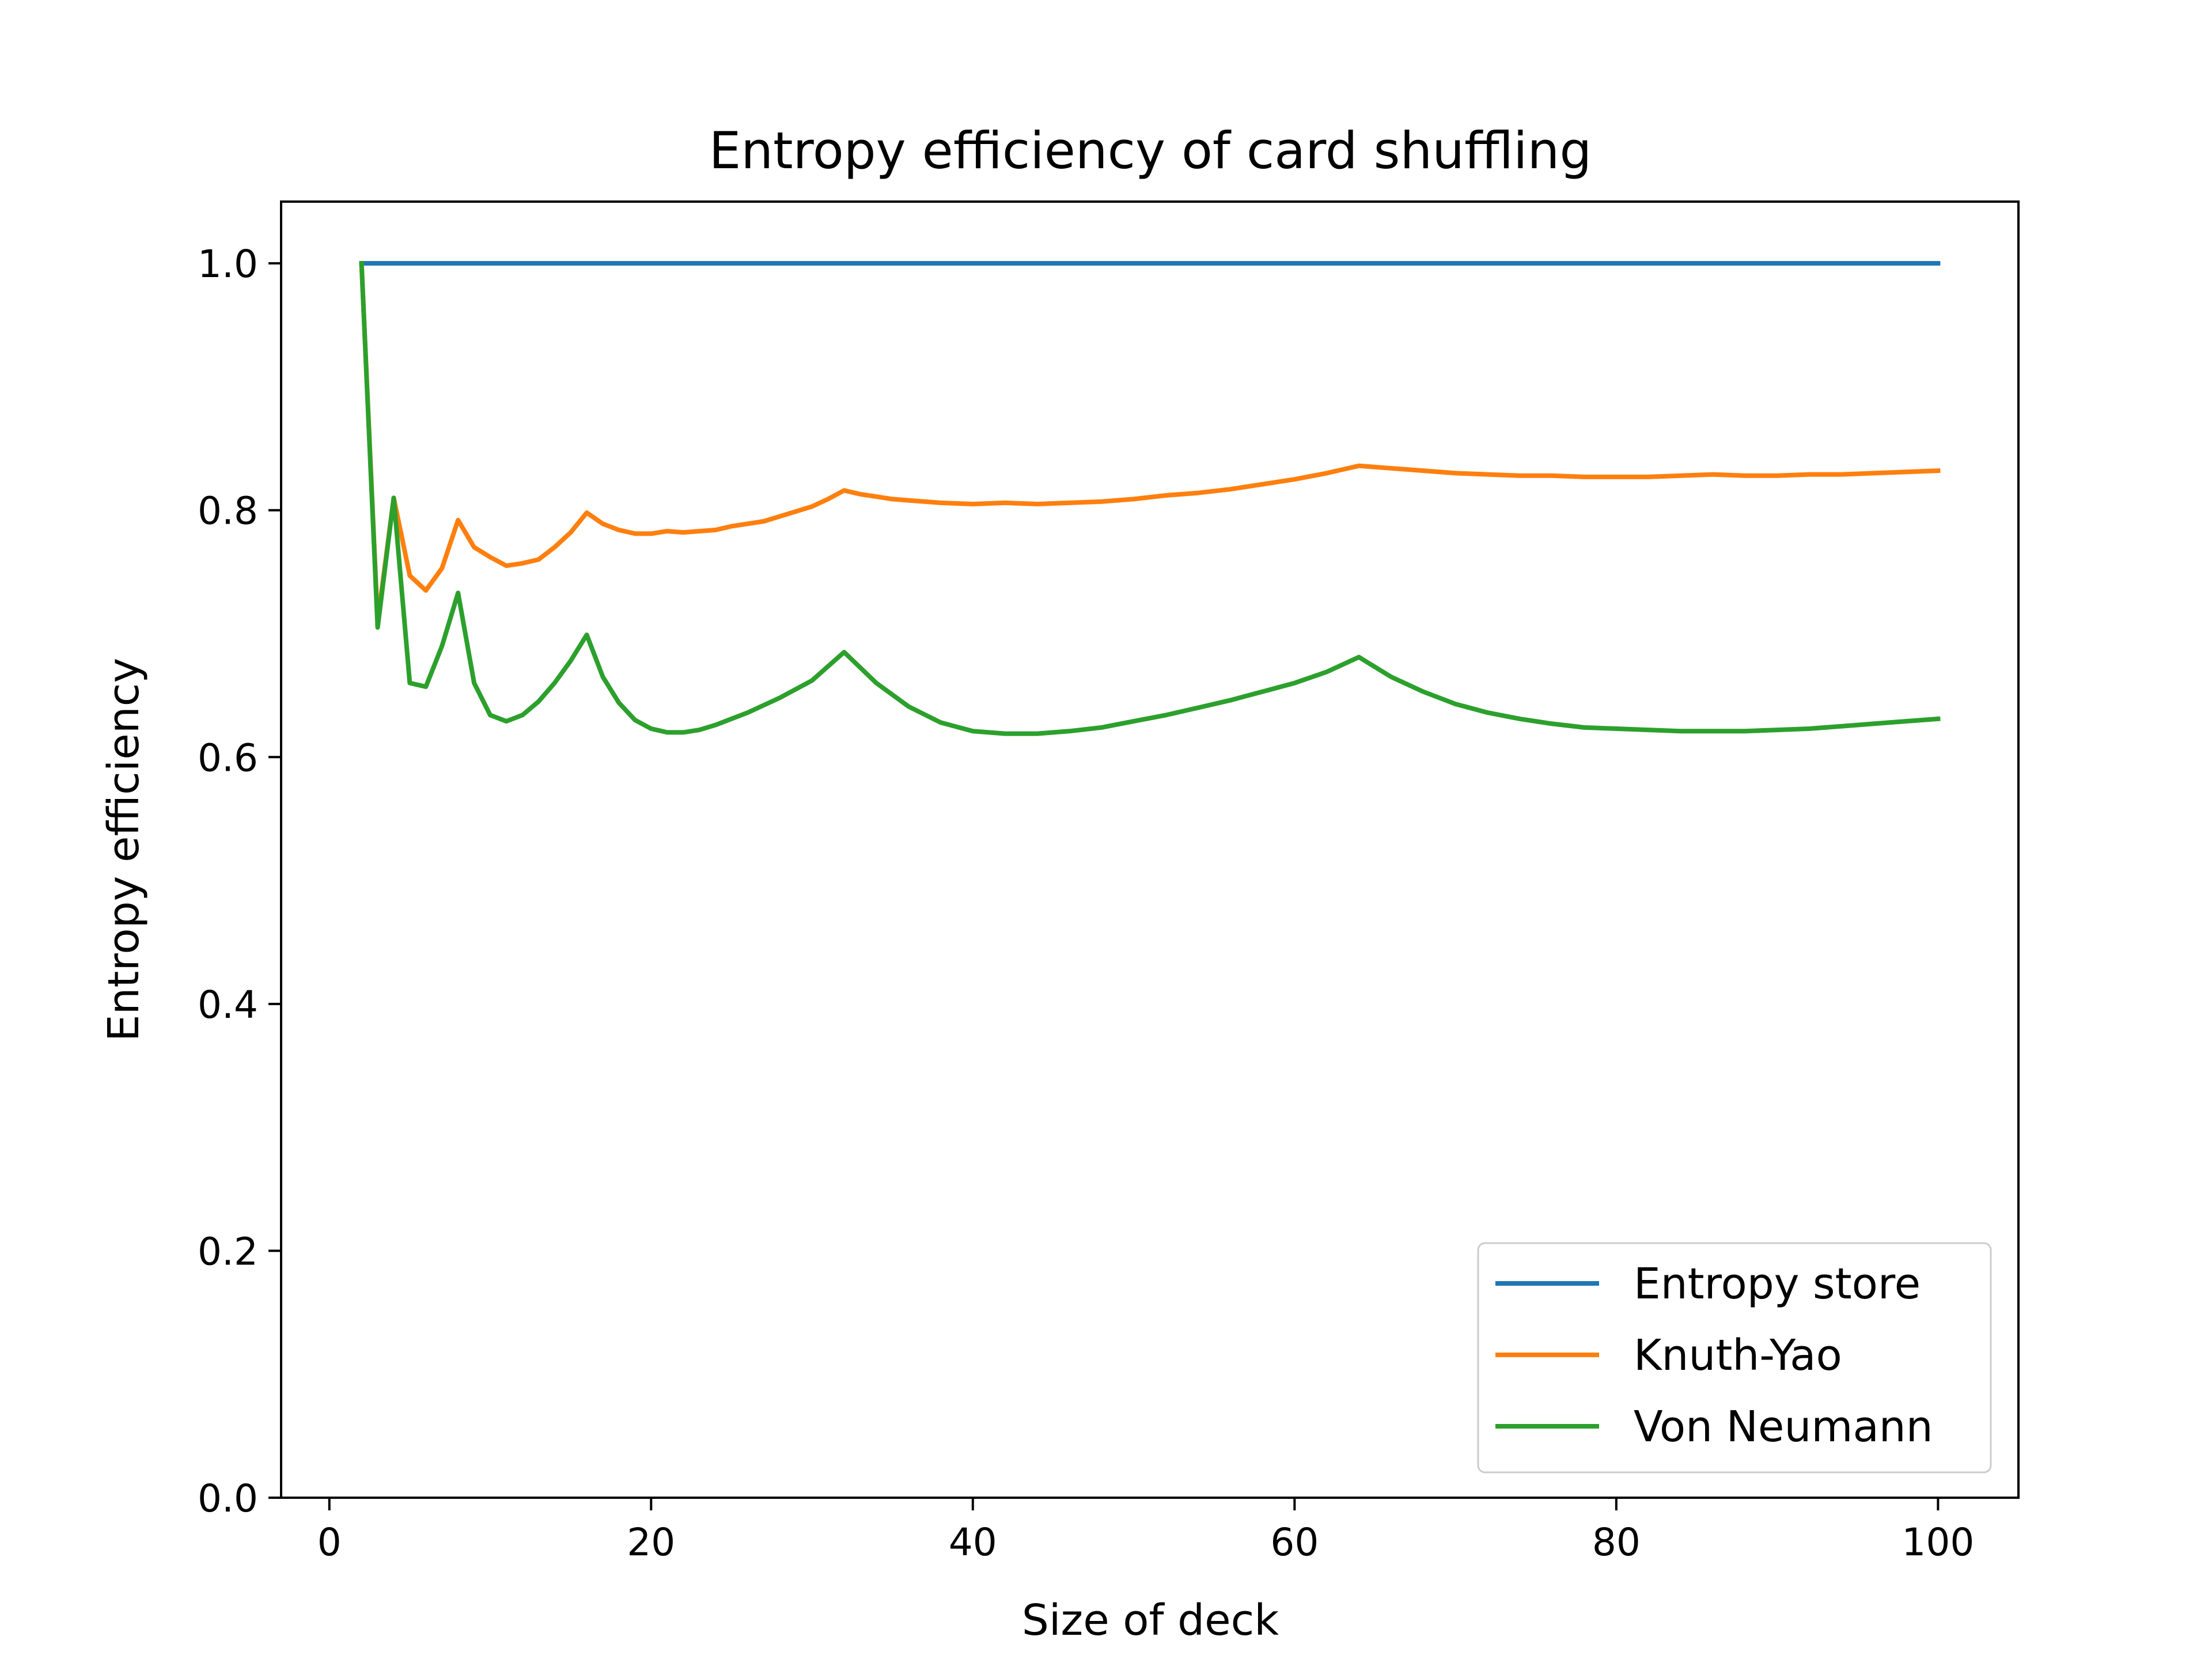  What do you see at coordinates (228, 264) in the screenshot?
I see `y-tick-label: 1.0` at bounding box center [228, 264].